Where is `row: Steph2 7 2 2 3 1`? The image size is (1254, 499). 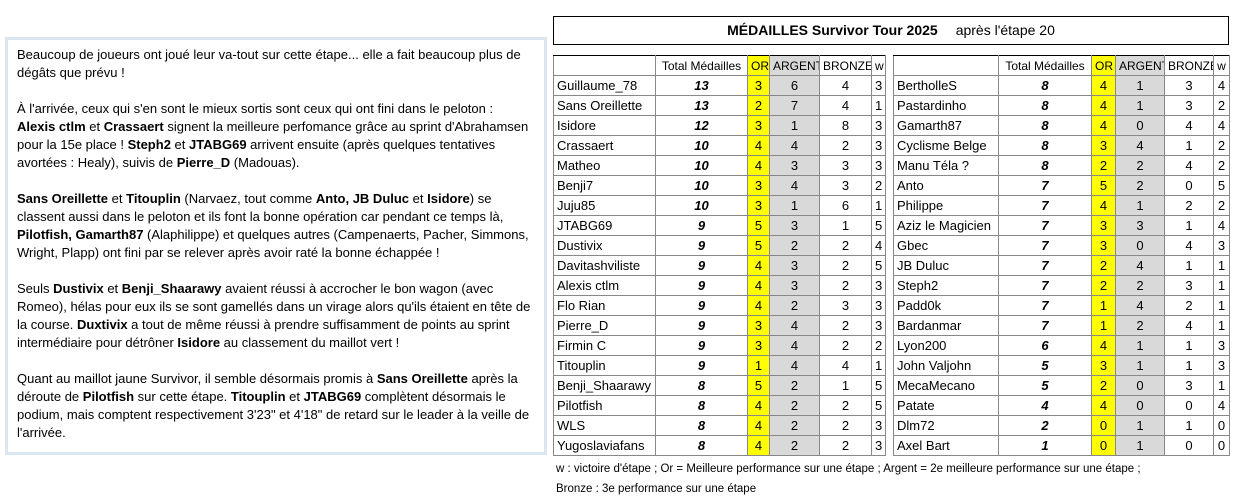 row: Steph2 7 2 2 3 1 is located at coordinates (1061, 285).